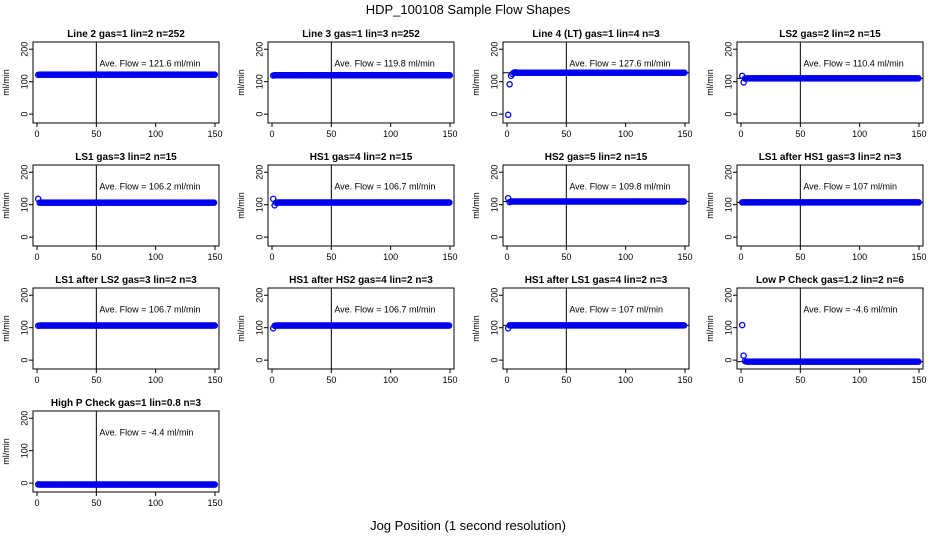 The image size is (936, 540). What do you see at coordinates (126, 157) in the screenshot?
I see `panel-title: LS1 gas=3 lin=2 n=15` at bounding box center [126, 157].